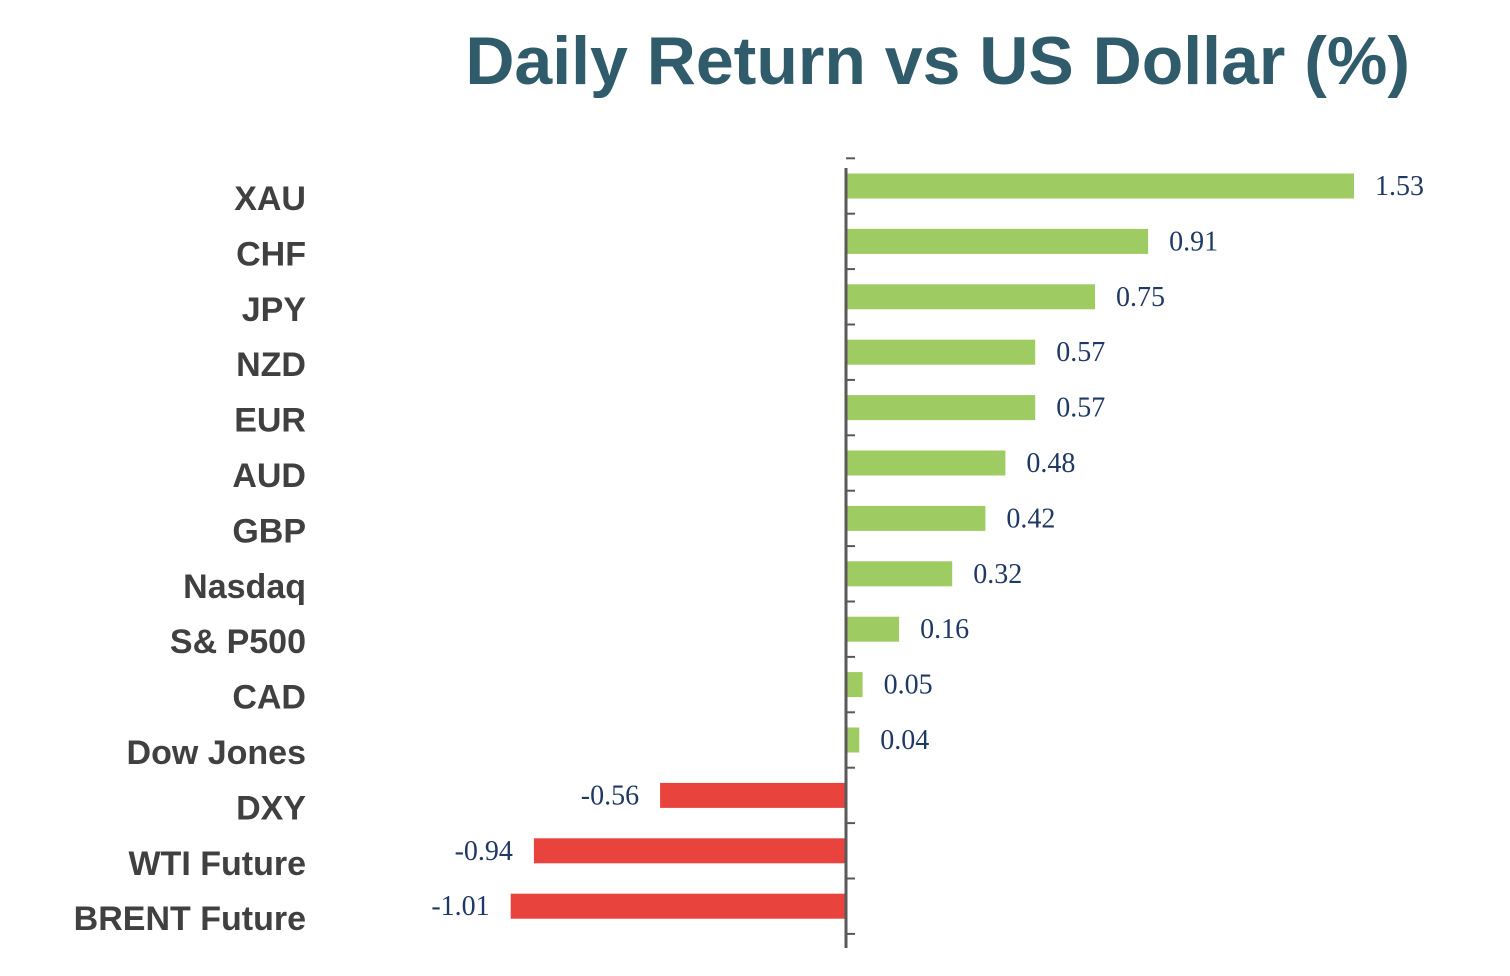  Describe the element at coordinates (269, 476) in the screenshot. I see `category-label-aud: AUD` at that location.